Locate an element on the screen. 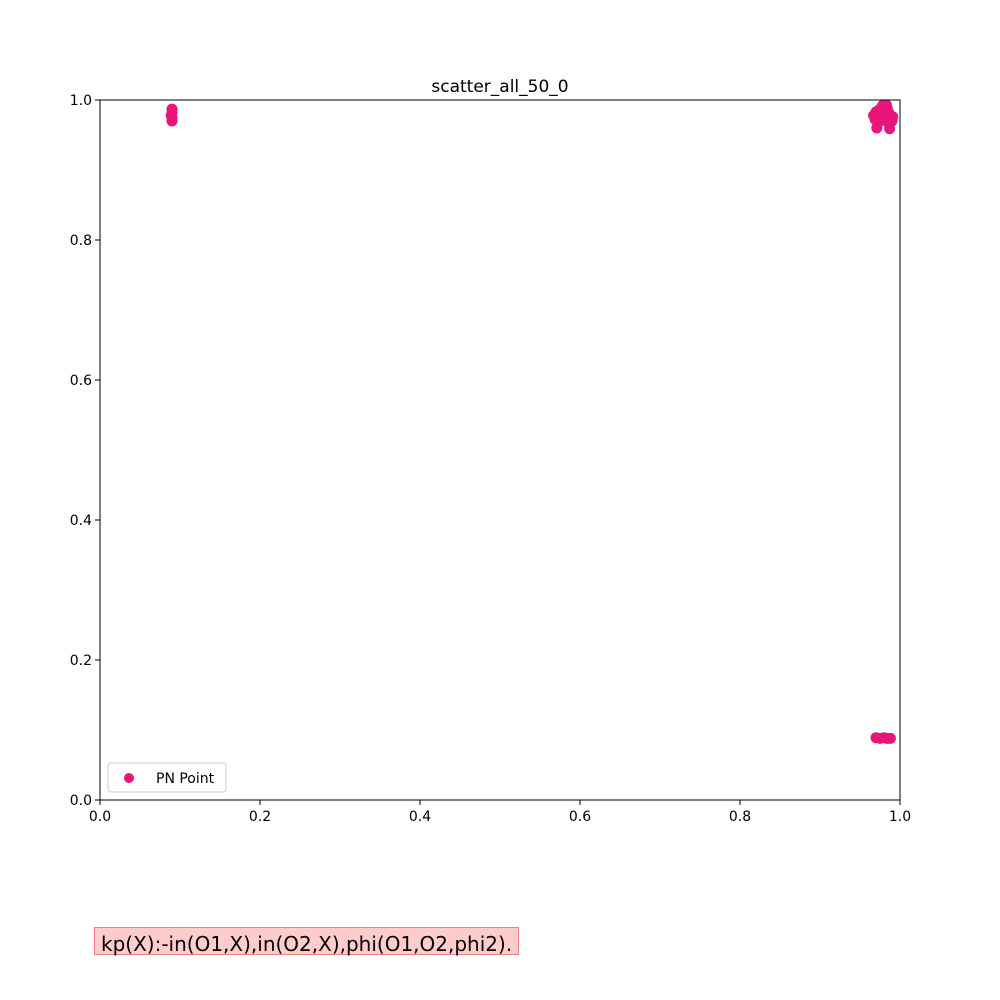 This screenshot has height=1000, width=1000. x-tick-label: 0.0 is located at coordinates (100, 817).